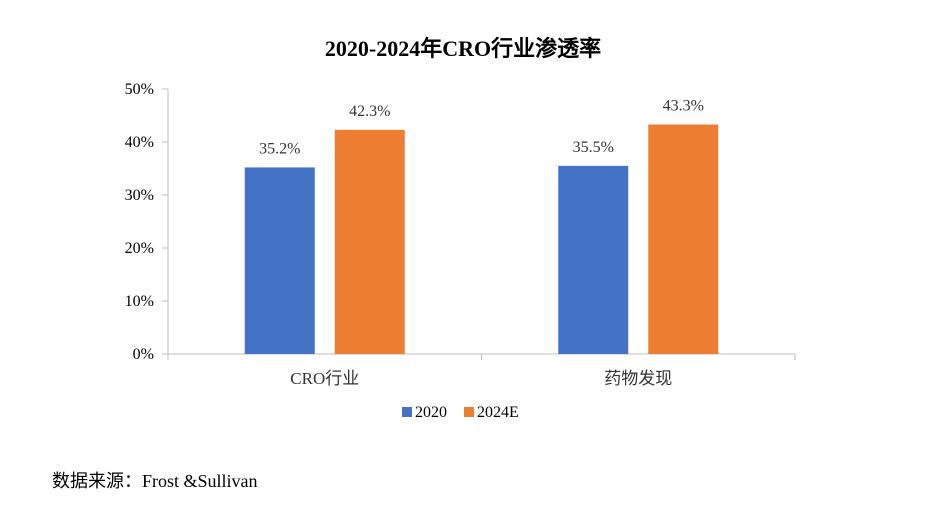 This screenshot has width=926, height=505. What do you see at coordinates (431, 412) in the screenshot?
I see `legend-label: 2020` at bounding box center [431, 412].